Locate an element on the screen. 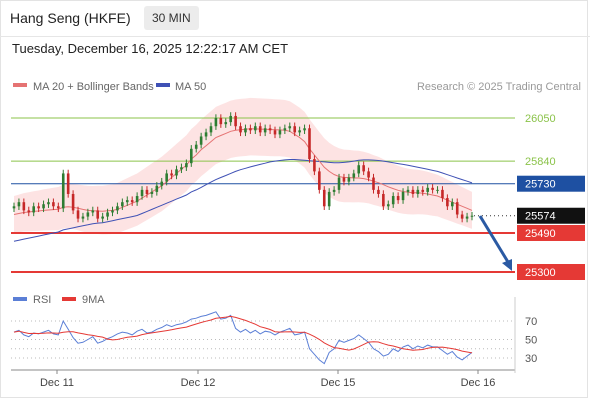  rsi-legend-swatch is located at coordinates (20, 299).